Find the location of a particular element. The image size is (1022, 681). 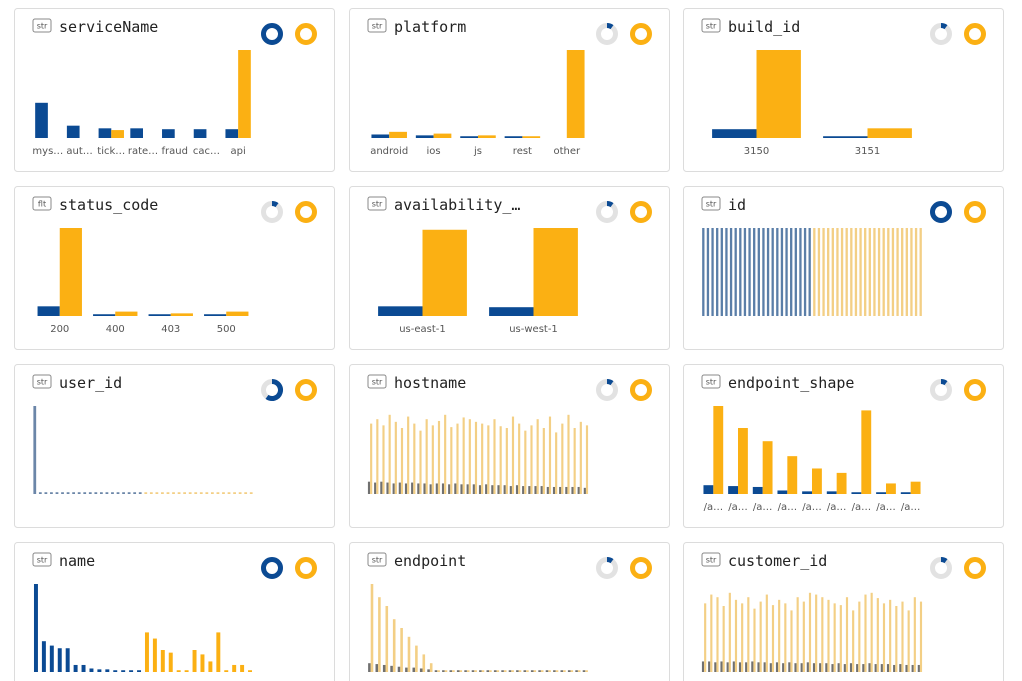

card: str platform android ios js rest other is located at coordinates (509, 90).